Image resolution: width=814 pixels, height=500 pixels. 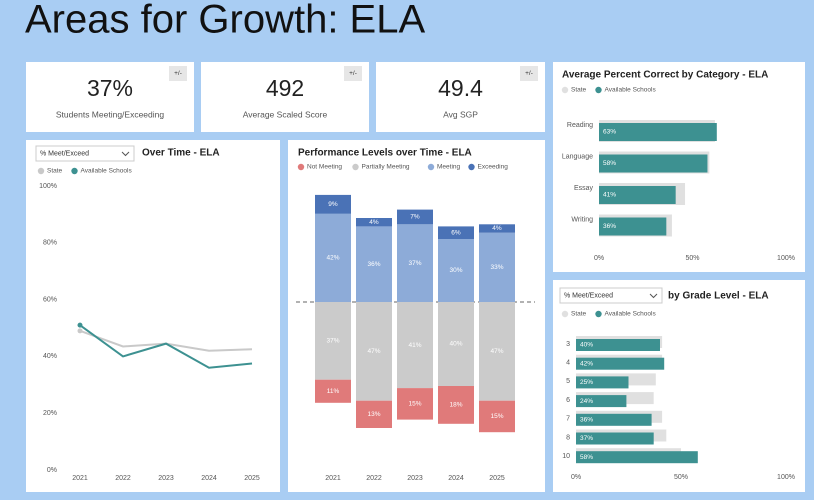 I want to click on x-tick-label: 2021, so click(x=80, y=478).